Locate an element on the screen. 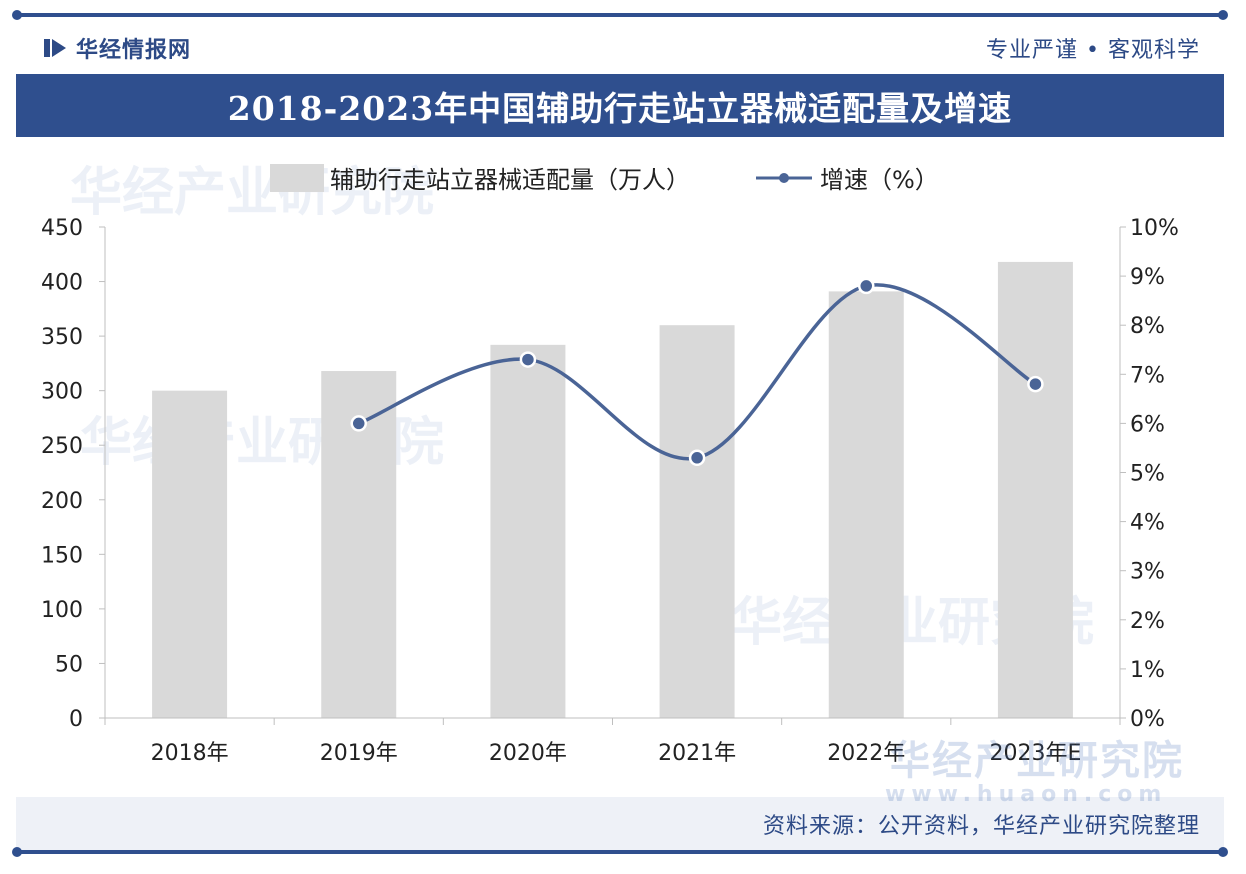 The image size is (1246, 874). y-right-tick-label: 3% is located at coordinates (1147, 572).